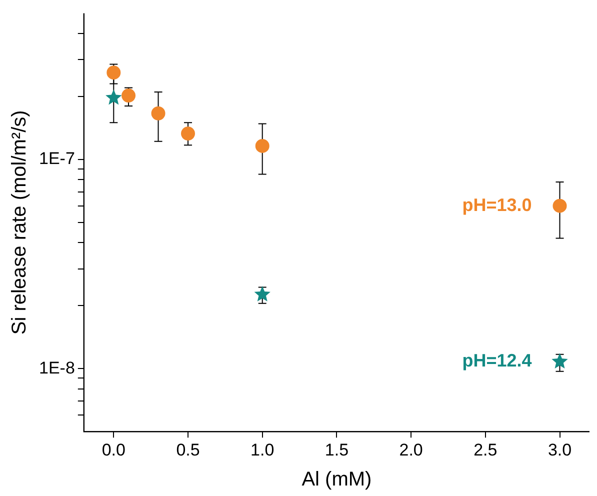  What do you see at coordinates (336, 450) in the screenshot?
I see `x-tick-label: 1.5` at bounding box center [336, 450].